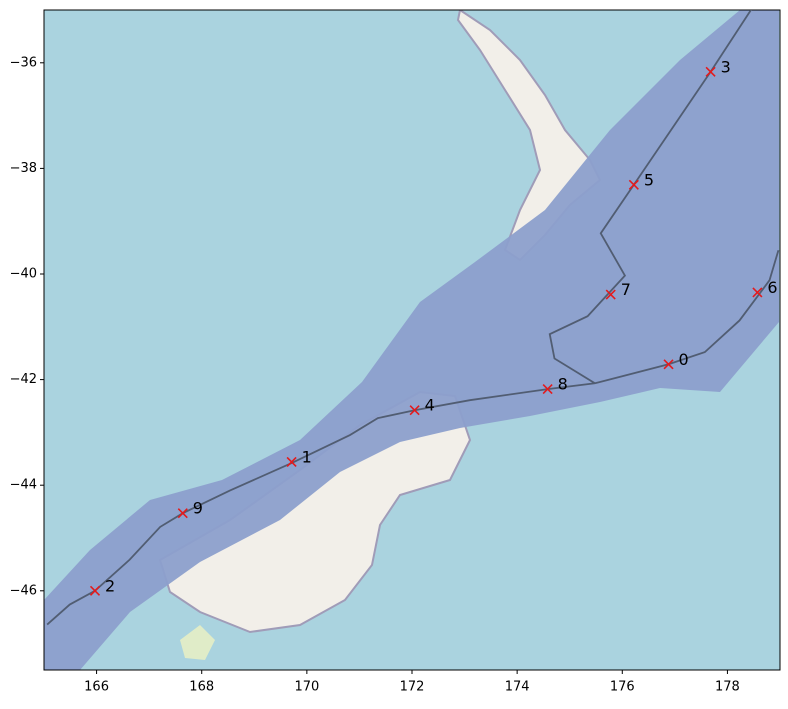  I want to click on point-label: 5, so click(649, 179).